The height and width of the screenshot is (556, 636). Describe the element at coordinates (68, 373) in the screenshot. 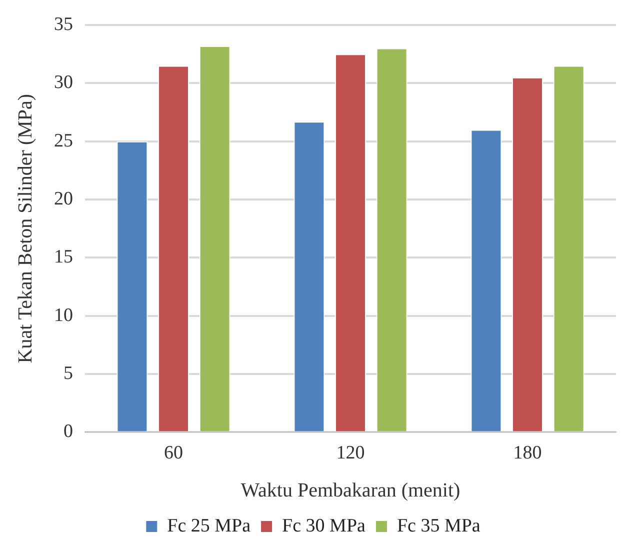

I see `y-tick-label: 5` at that location.